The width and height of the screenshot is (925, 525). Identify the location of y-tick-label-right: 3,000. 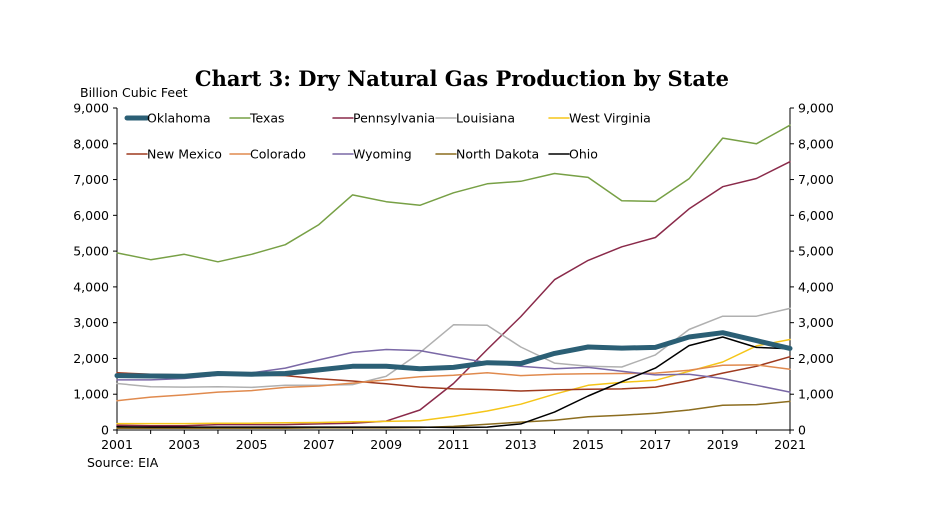
(816, 322).